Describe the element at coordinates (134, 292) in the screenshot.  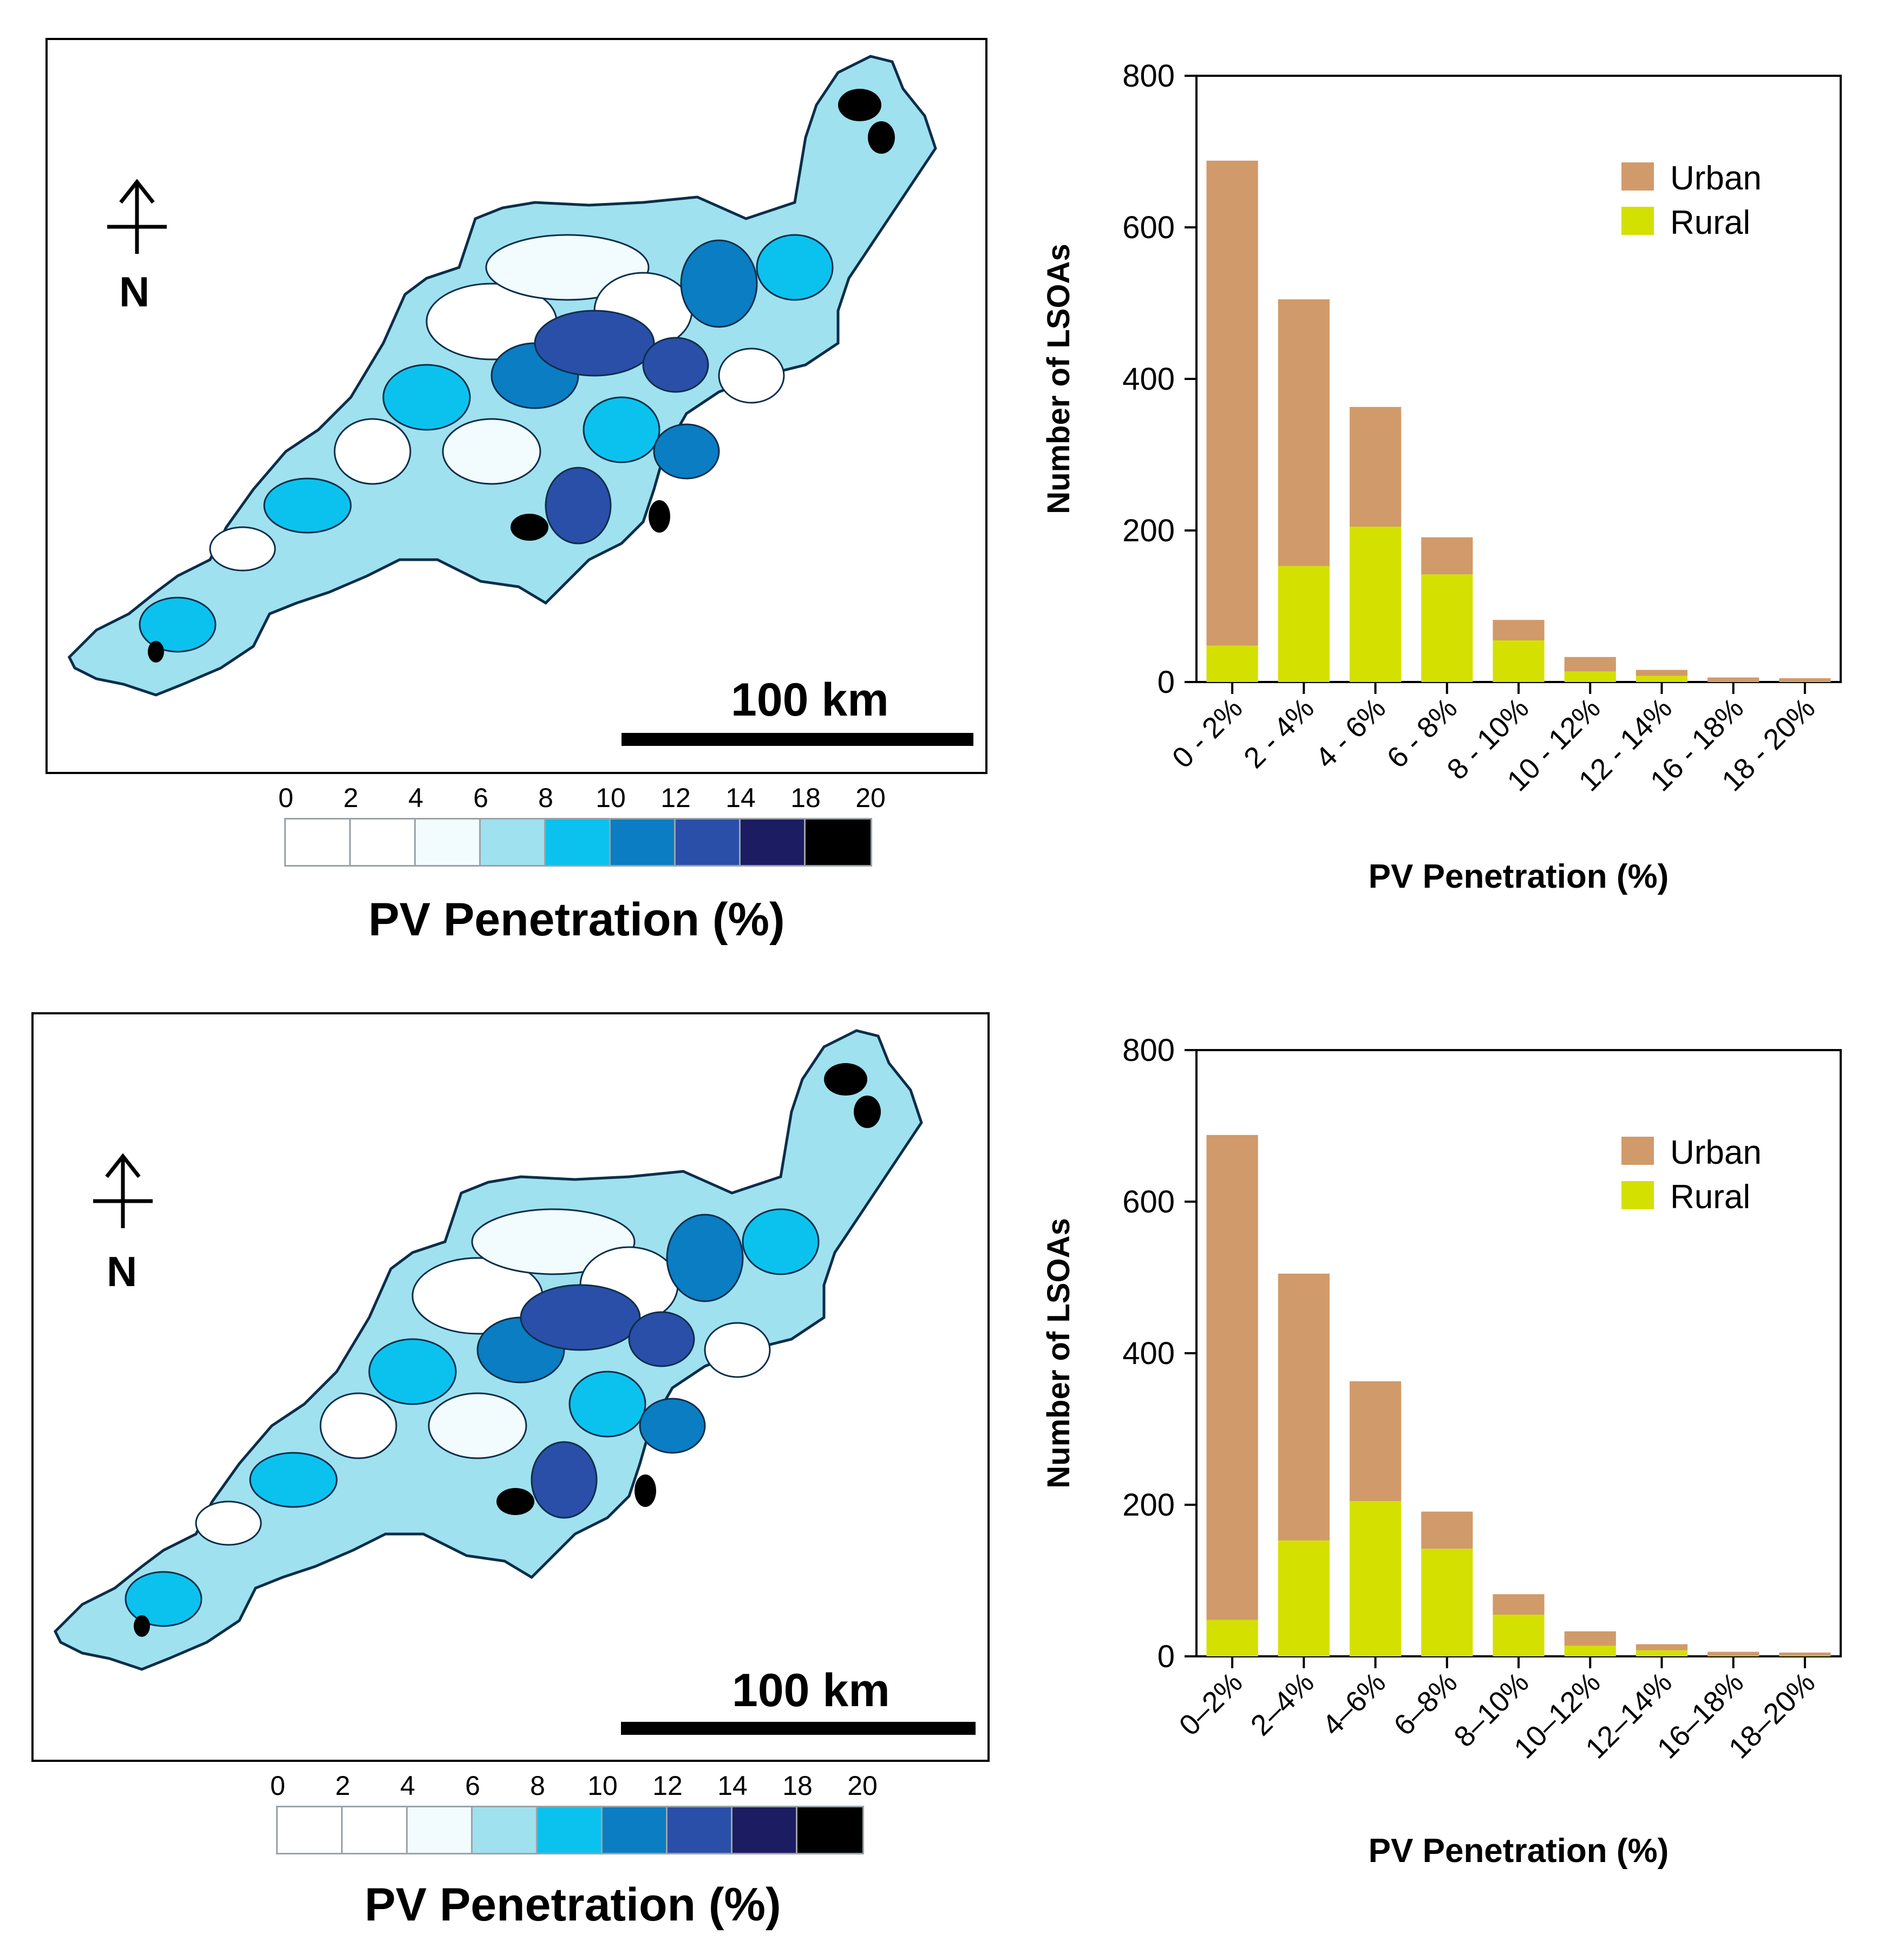
I see `north-label: N` at that location.